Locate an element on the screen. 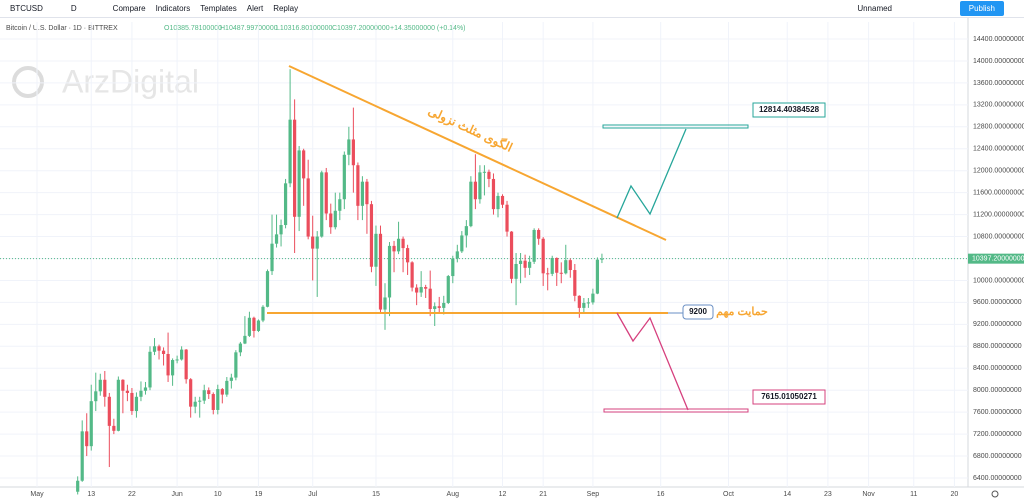  x-tick-label: 11 is located at coordinates (913, 494).